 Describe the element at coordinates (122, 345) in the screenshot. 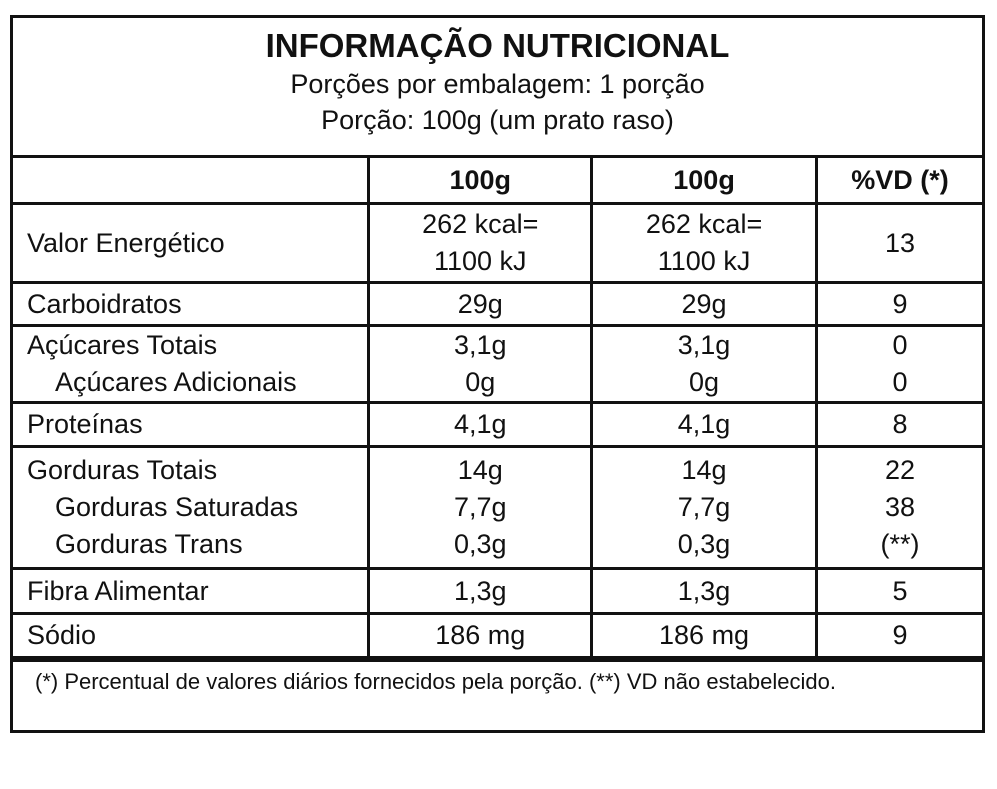

I see `row-label: Açúcares Totais` at that location.